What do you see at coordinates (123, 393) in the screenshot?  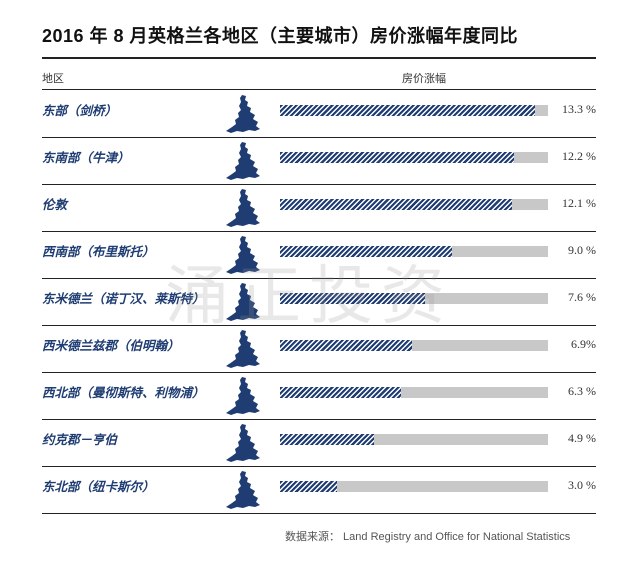 I see `region-label: 西北部（曼彻斯特、利物浦）` at bounding box center [123, 393].